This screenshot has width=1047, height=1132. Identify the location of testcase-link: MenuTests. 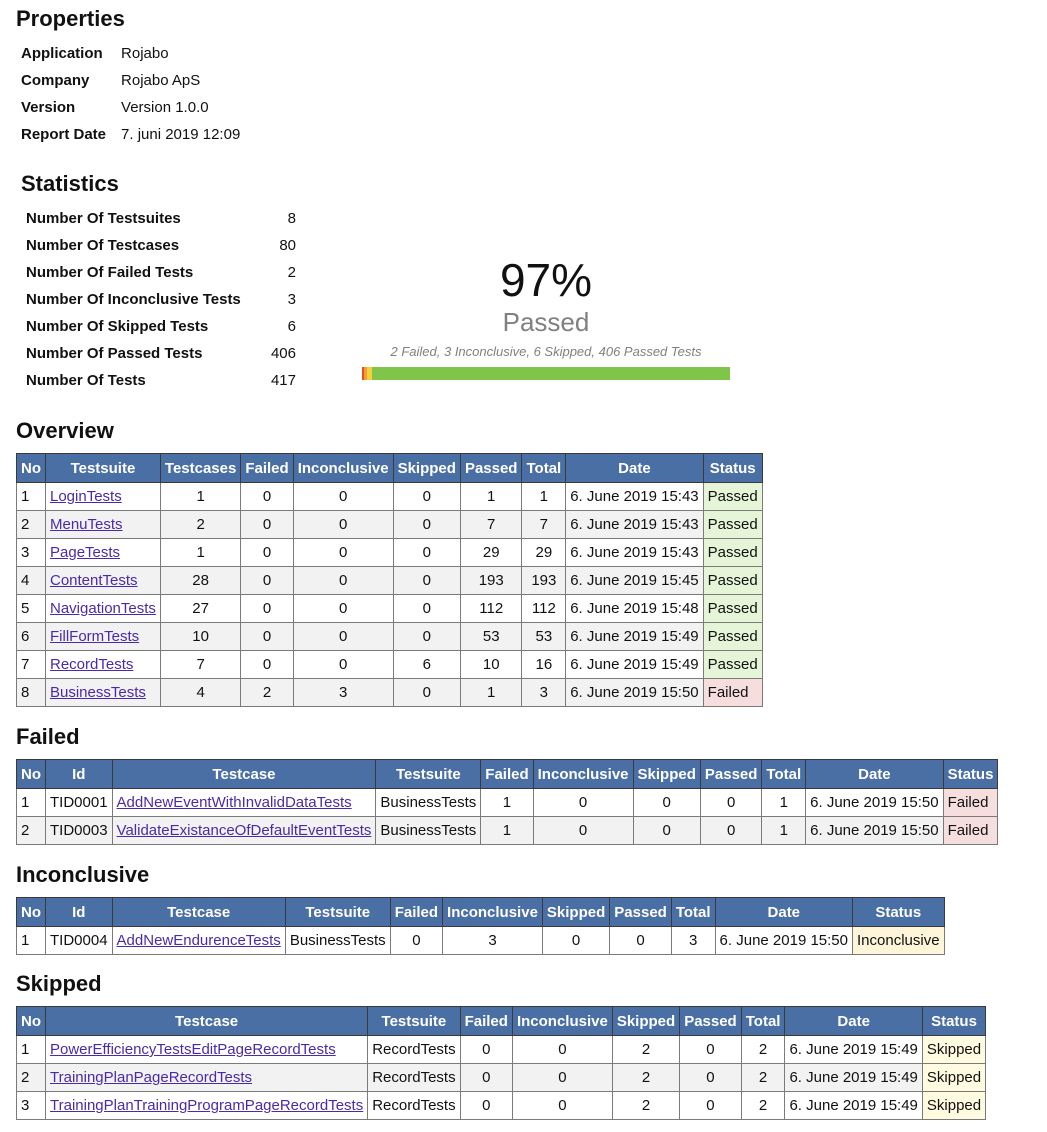
(86, 524).